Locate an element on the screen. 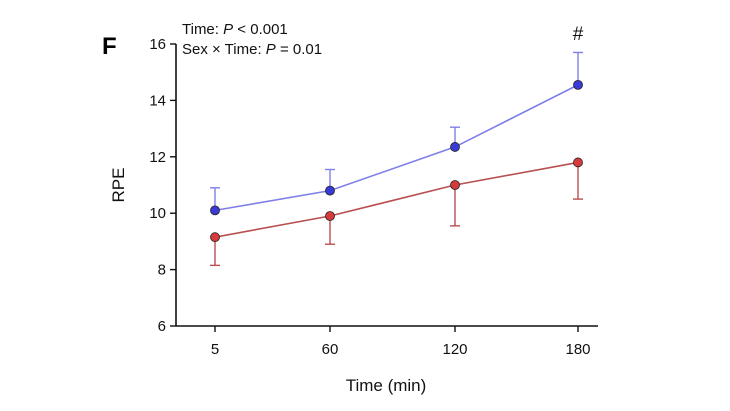  y-tick-label: 8 is located at coordinates (162, 270).